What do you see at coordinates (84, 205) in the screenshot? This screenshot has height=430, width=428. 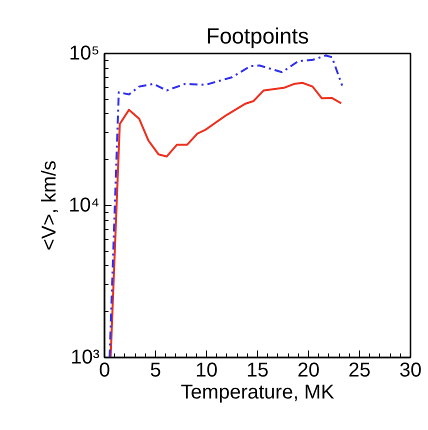 I see `y-tick-label: 10⁴` at bounding box center [84, 205].